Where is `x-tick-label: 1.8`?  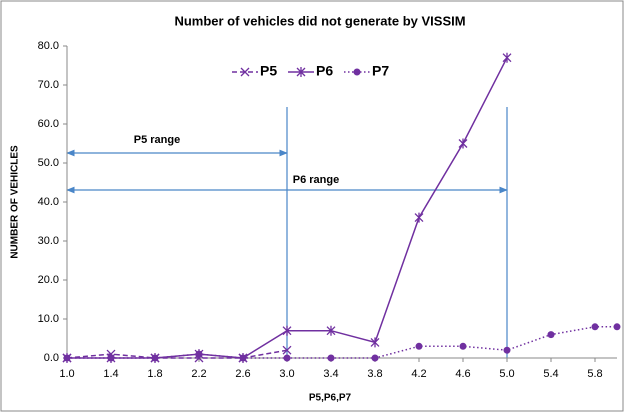 x-tick-label: 1.8 is located at coordinates (154, 374).